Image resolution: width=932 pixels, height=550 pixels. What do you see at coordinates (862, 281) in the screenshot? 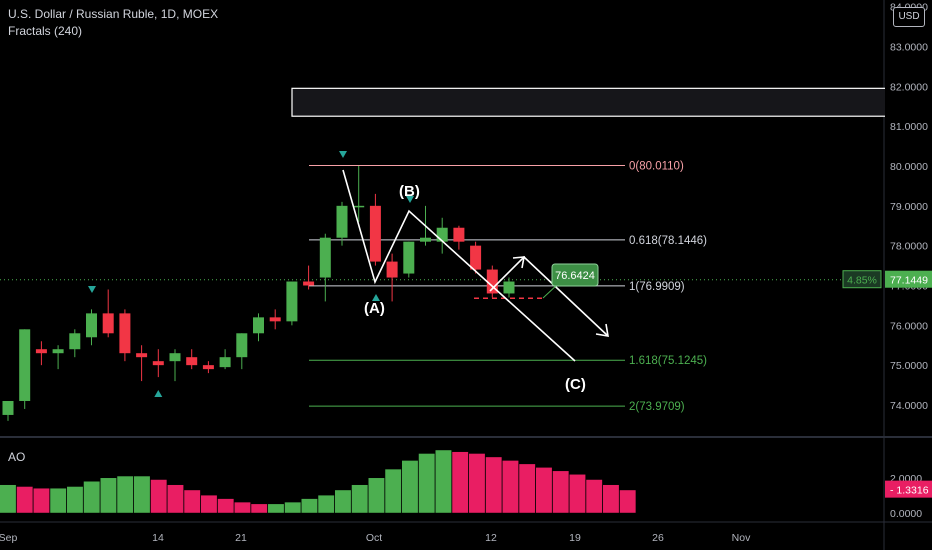
I see `change-percent-text: 4.85%` at bounding box center [862, 281].